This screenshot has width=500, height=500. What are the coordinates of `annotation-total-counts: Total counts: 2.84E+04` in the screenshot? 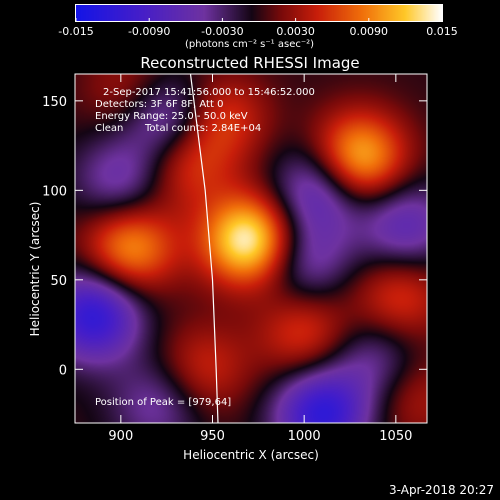 It's located at (203, 128).